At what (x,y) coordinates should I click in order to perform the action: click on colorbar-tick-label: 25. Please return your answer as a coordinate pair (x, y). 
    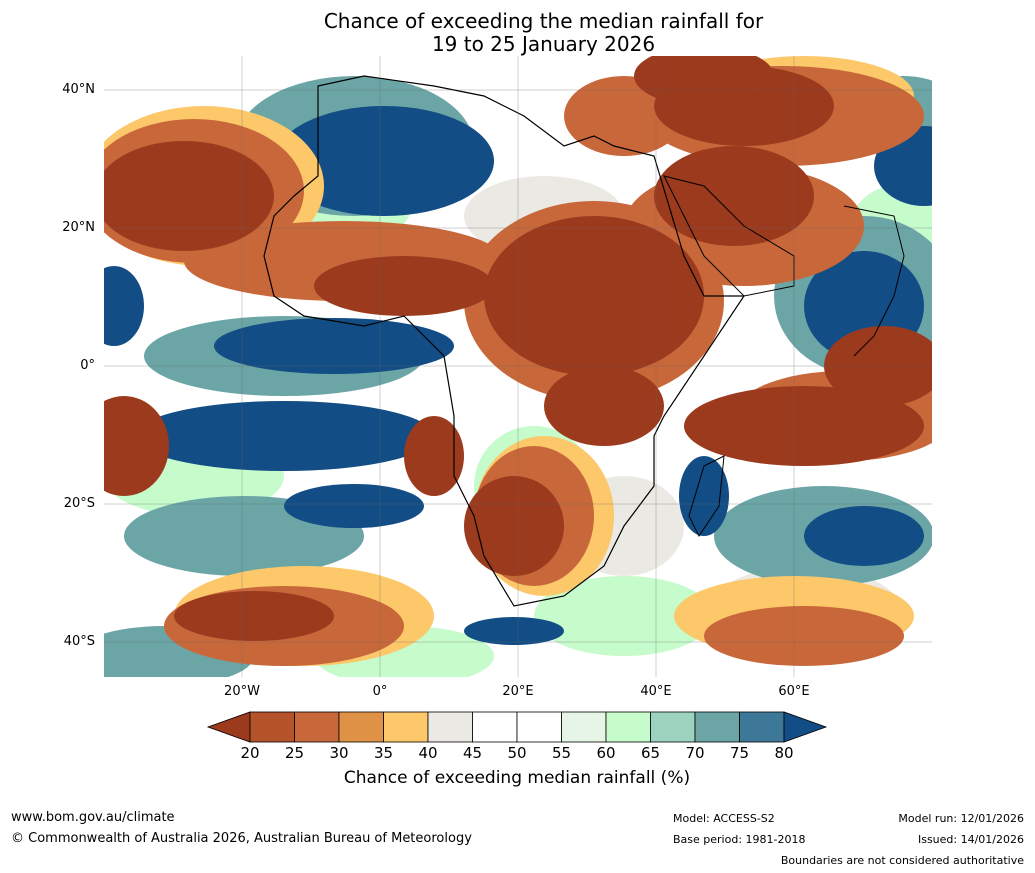
    Looking at the image, I should click on (294, 753).